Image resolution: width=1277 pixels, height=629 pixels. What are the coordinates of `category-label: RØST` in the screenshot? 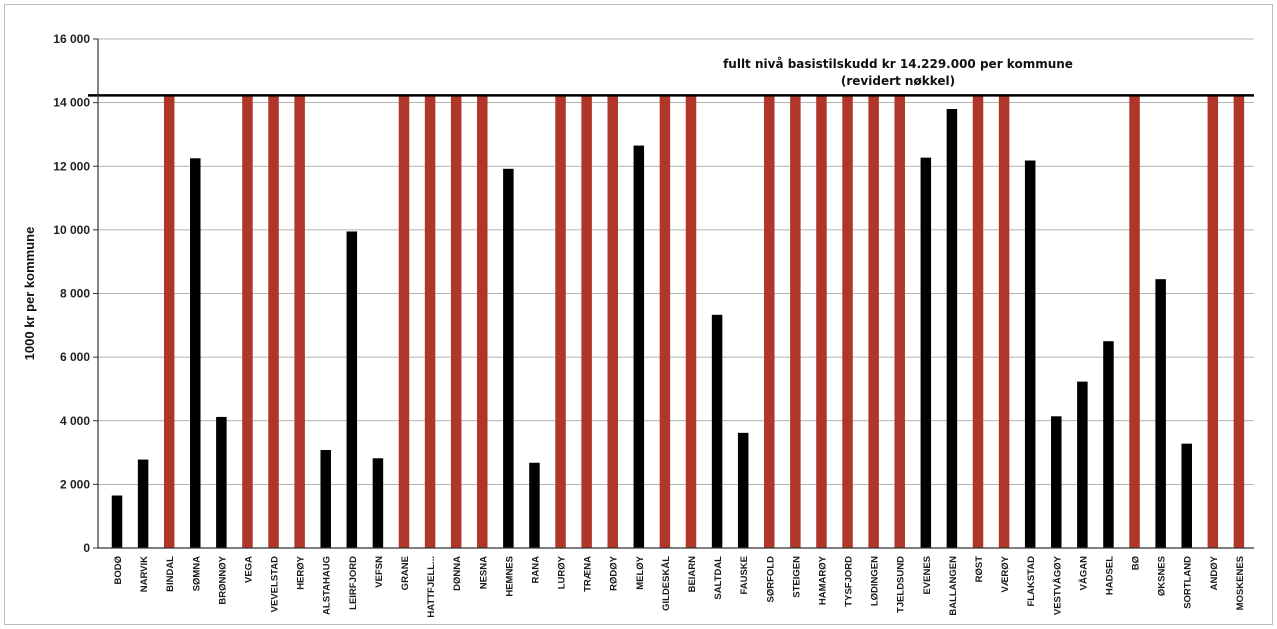 It's located at (979, 569).